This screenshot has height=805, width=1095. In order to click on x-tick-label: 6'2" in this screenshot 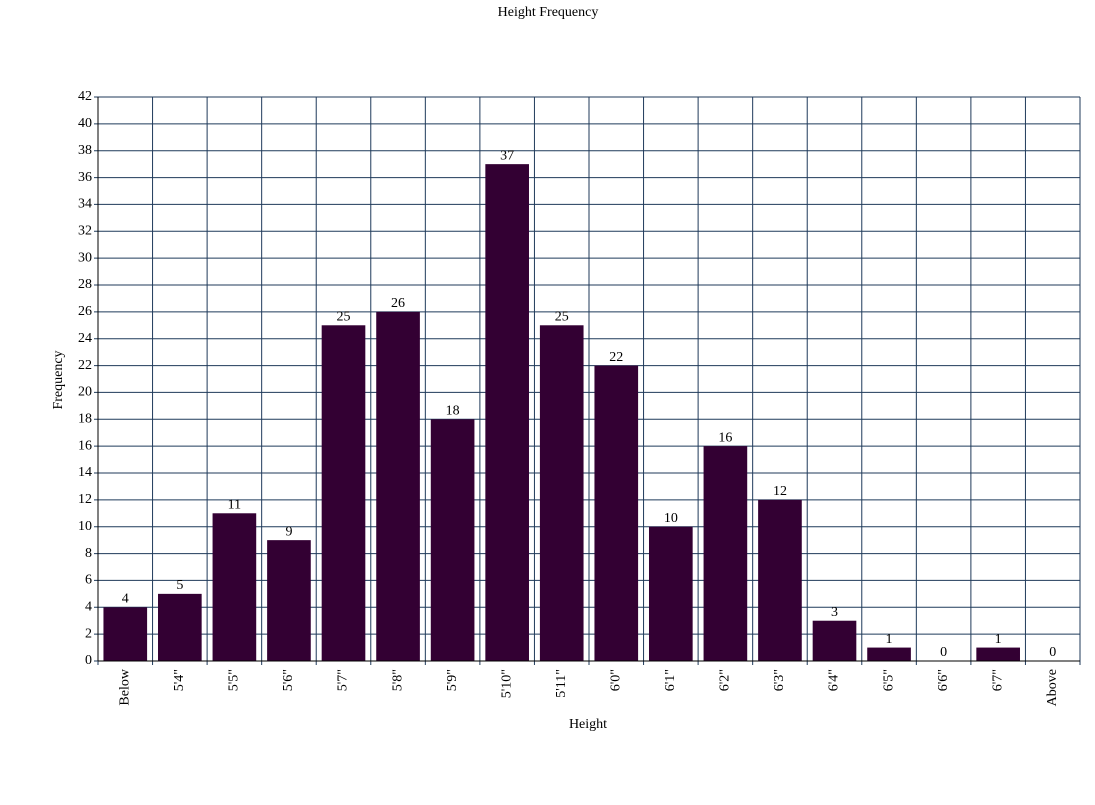, I will do `click(725, 680)`.